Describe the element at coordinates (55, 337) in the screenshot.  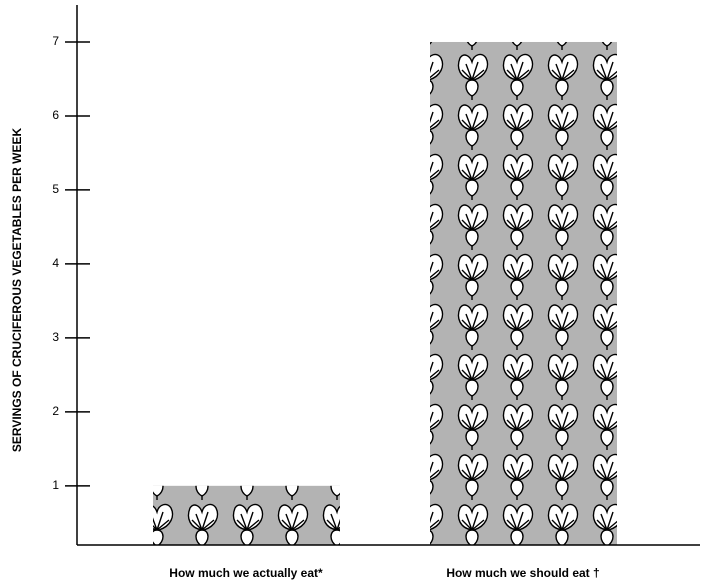
I see `y-tick-label: 3` at that location.